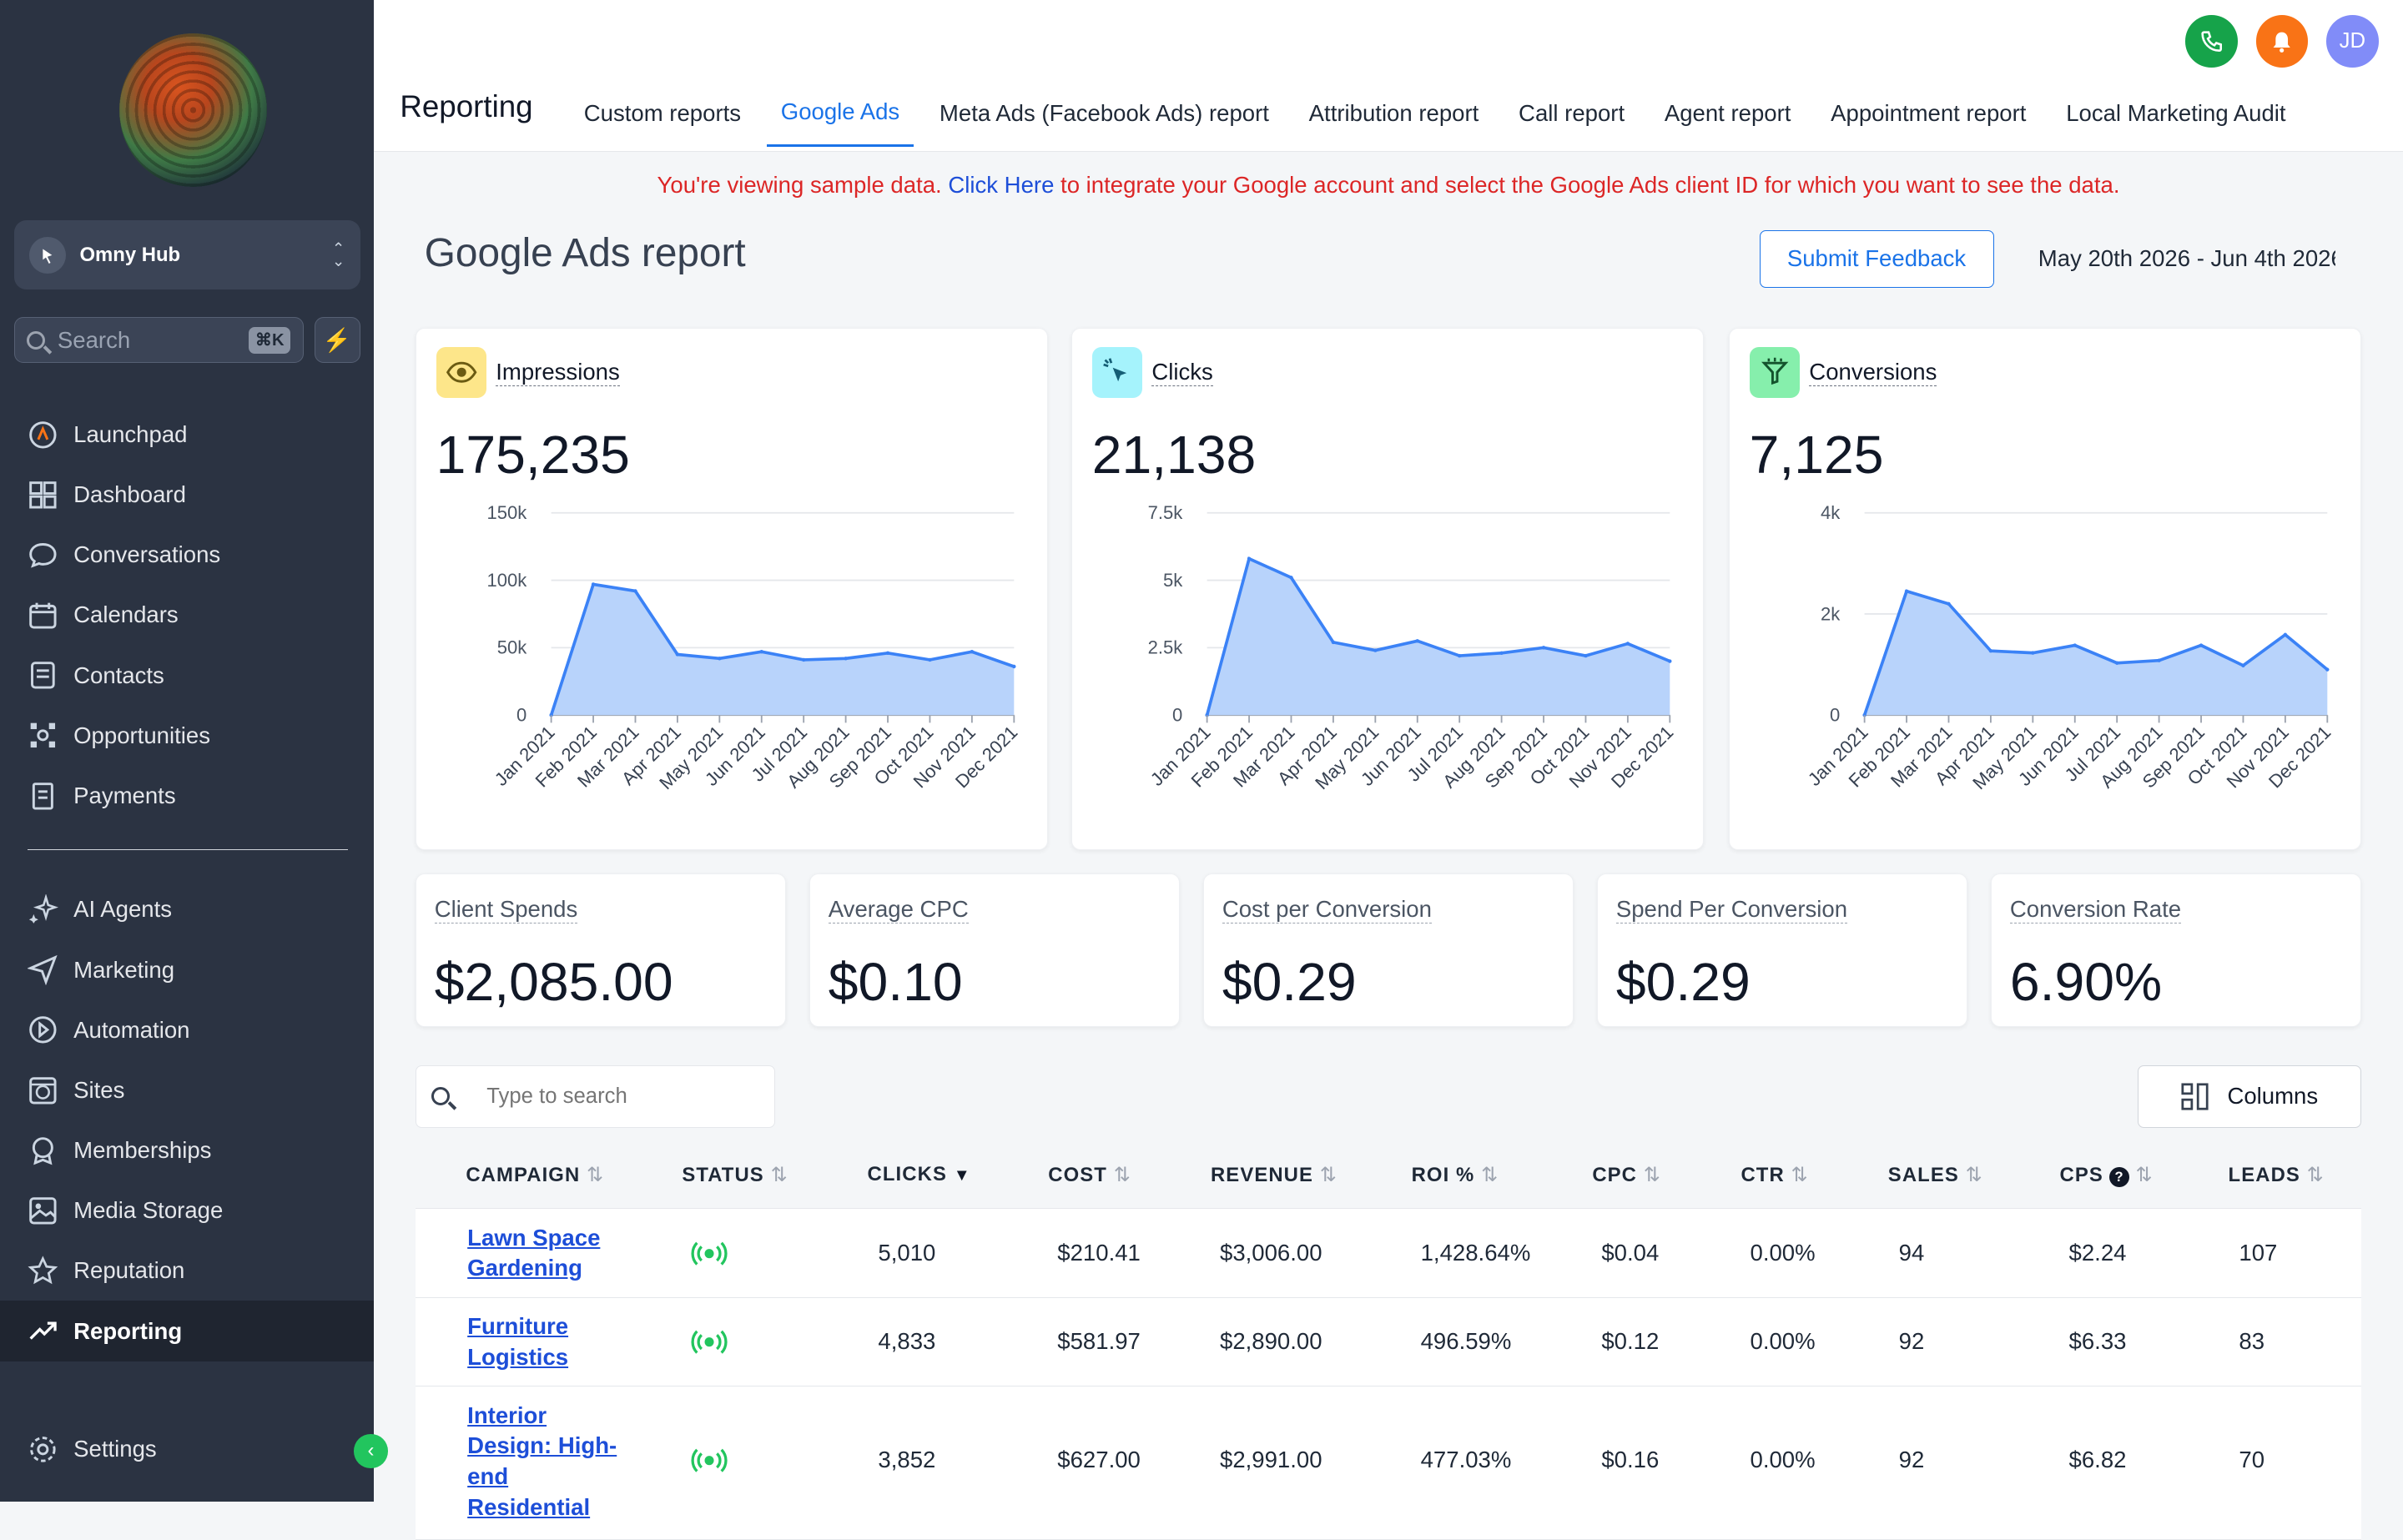 This screenshot has height=1540, width=2403. What do you see at coordinates (735, 1175) in the screenshot?
I see `col-status: STATUS ⇅` at bounding box center [735, 1175].